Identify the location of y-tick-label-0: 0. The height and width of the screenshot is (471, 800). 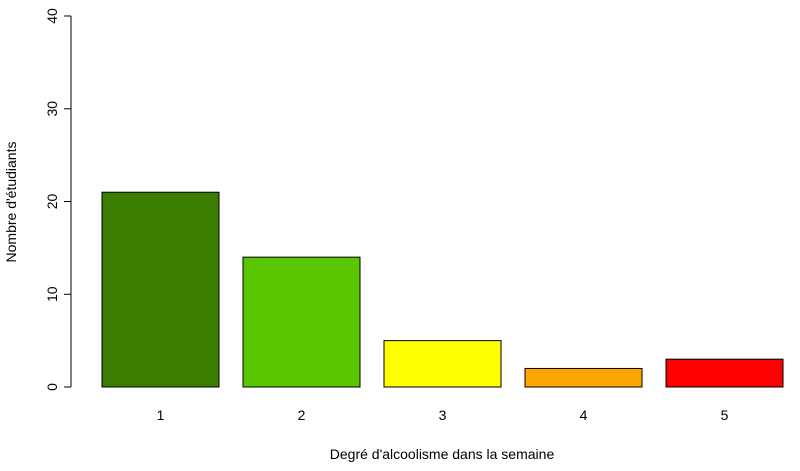
(52, 387).